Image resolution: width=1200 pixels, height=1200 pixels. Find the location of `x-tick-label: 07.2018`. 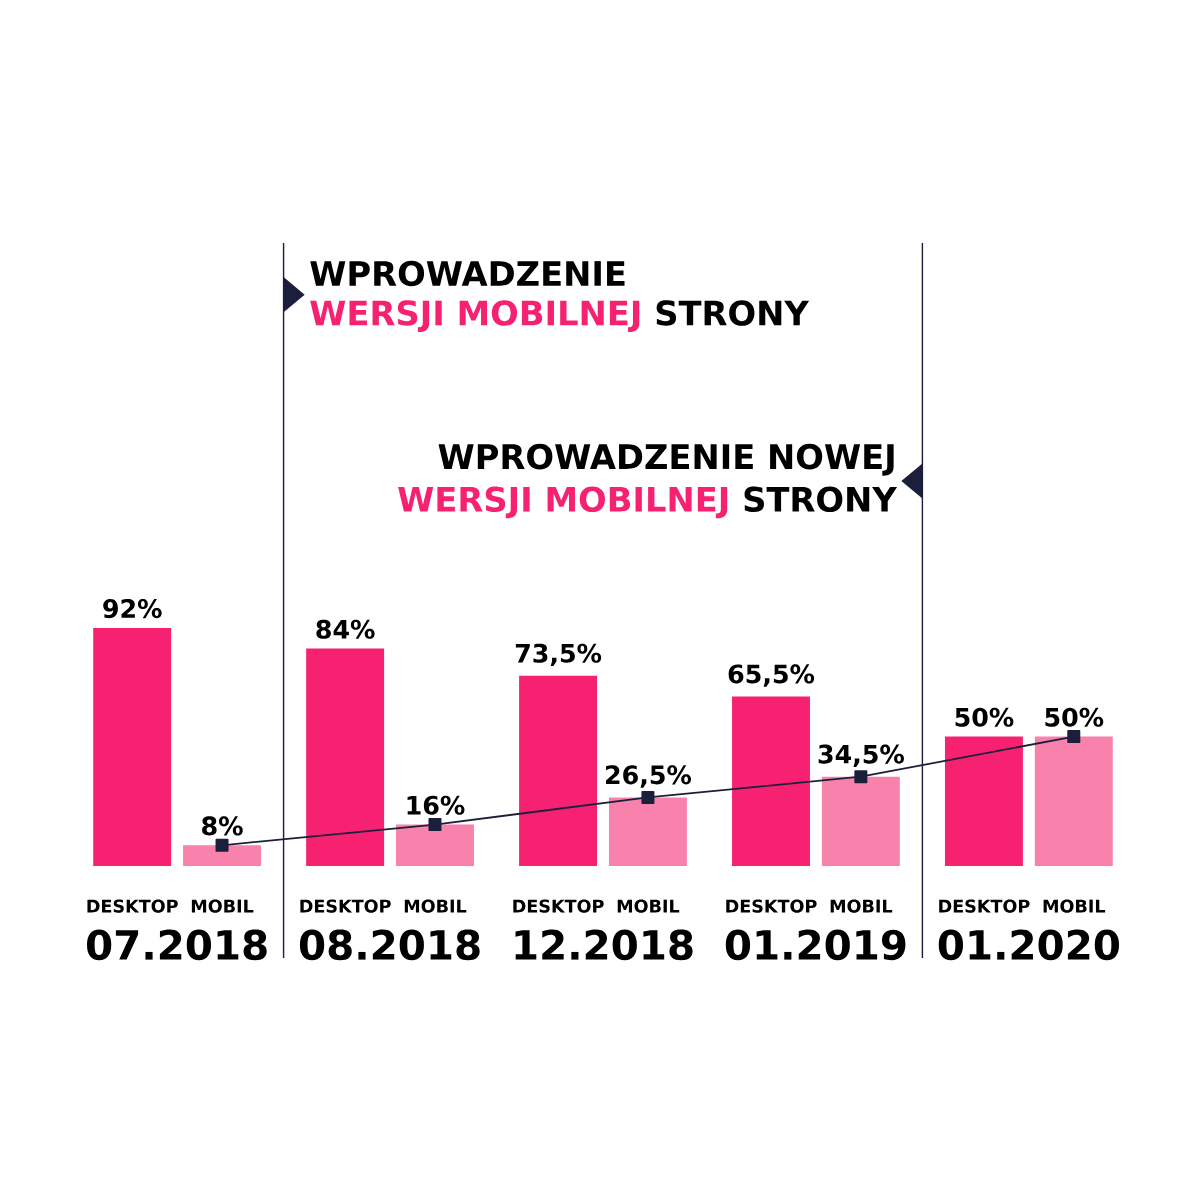

x-tick-label: 07.2018 is located at coordinates (177, 945).